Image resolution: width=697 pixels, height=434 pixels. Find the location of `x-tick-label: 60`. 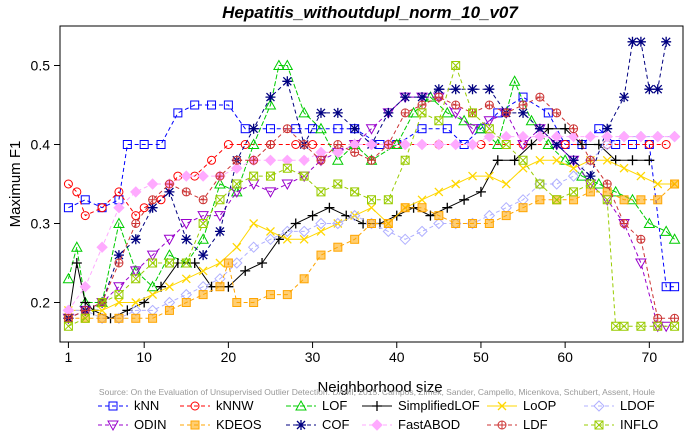

x-tick-label: 60 is located at coordinates (565, 357).